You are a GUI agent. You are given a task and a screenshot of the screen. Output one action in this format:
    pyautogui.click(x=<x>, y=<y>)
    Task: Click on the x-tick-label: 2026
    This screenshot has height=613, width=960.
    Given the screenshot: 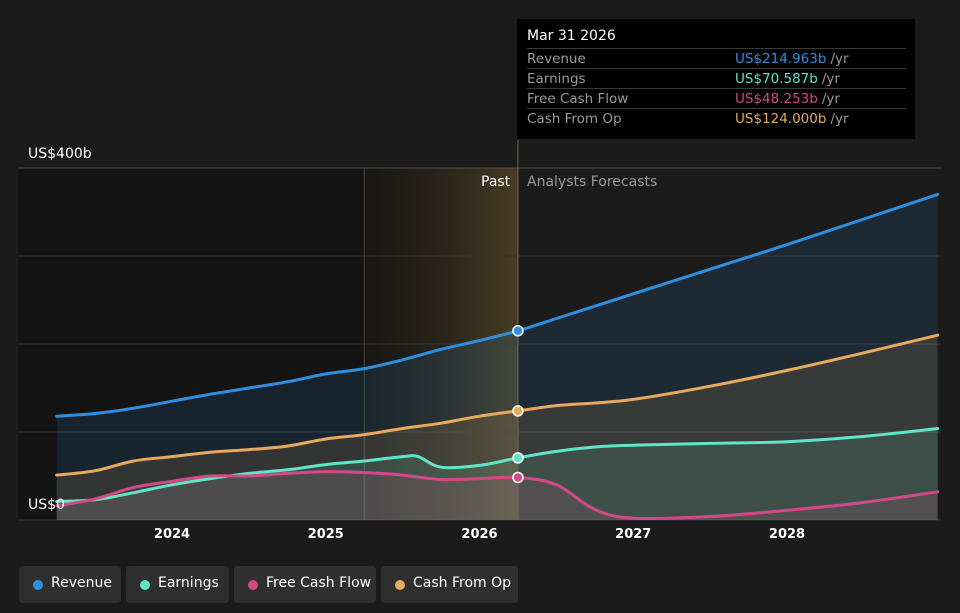 What is the action you would take?
    pyautogui.click(x=479, y=534)
    